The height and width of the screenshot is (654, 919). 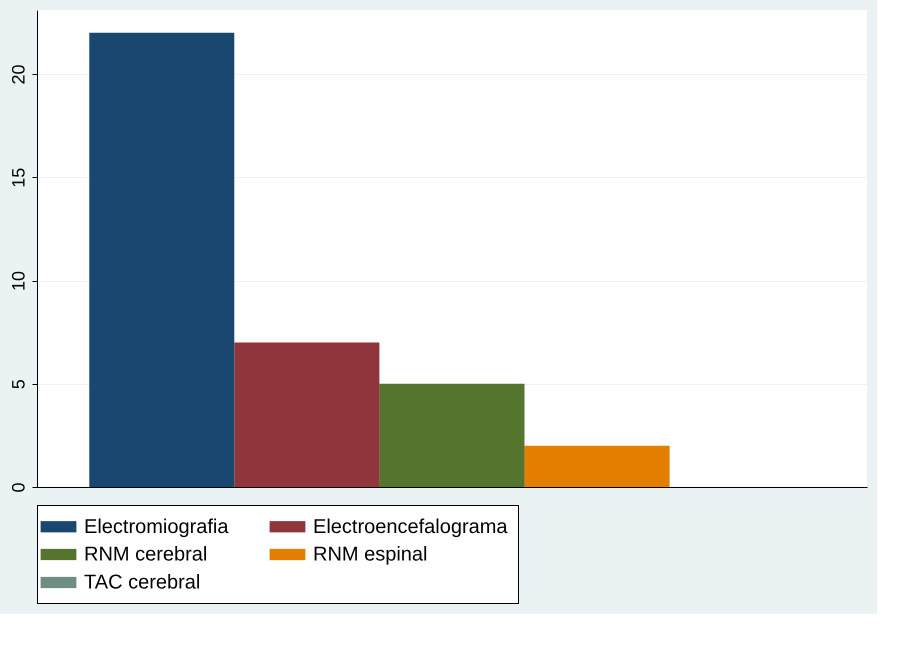 What do you see at coordinates (18, 281) in the screenshot?
I see `y-tick-label: 10` at bounding box center [18, 281].